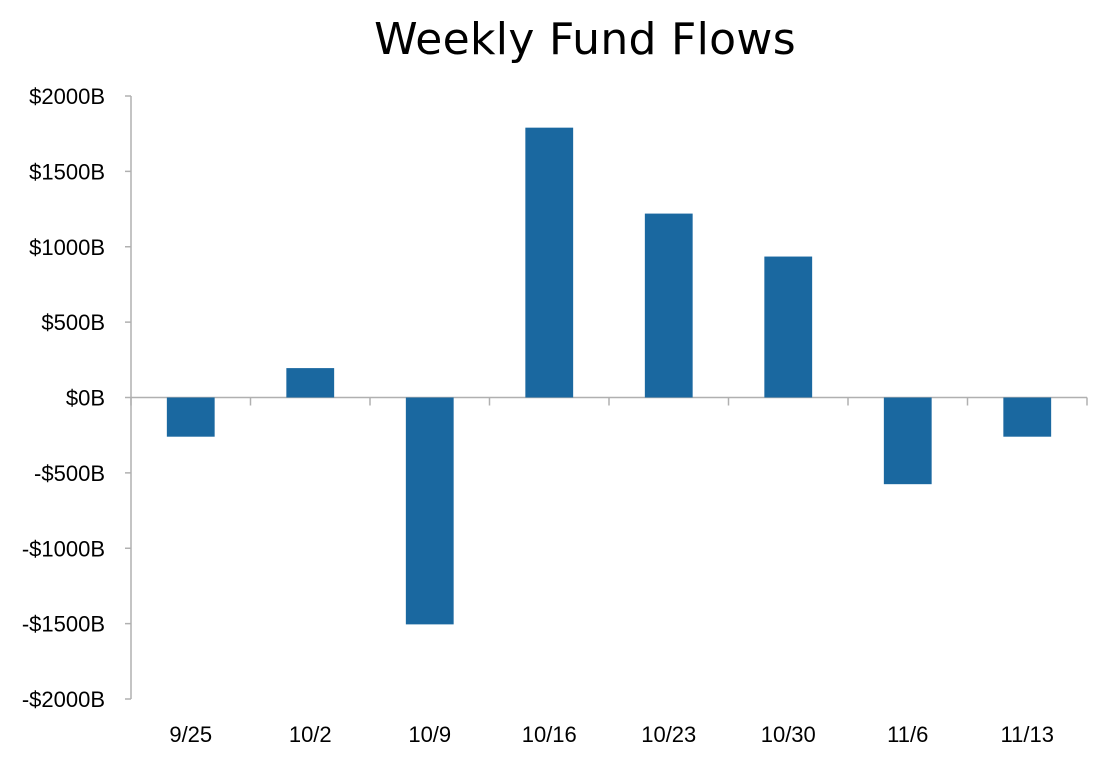 Image resolution: width=1118 pixels, height=758 pixels. I want to click on x-tick-label: 10/9, so click(429, 734).